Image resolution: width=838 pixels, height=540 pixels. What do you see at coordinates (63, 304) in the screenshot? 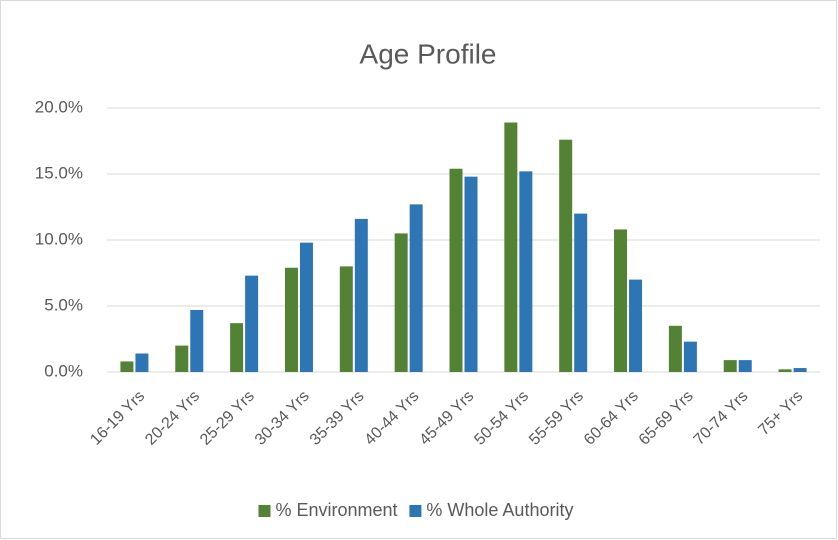
I see `y-tick-label: 5.0%` at bounding box center [63, 304].